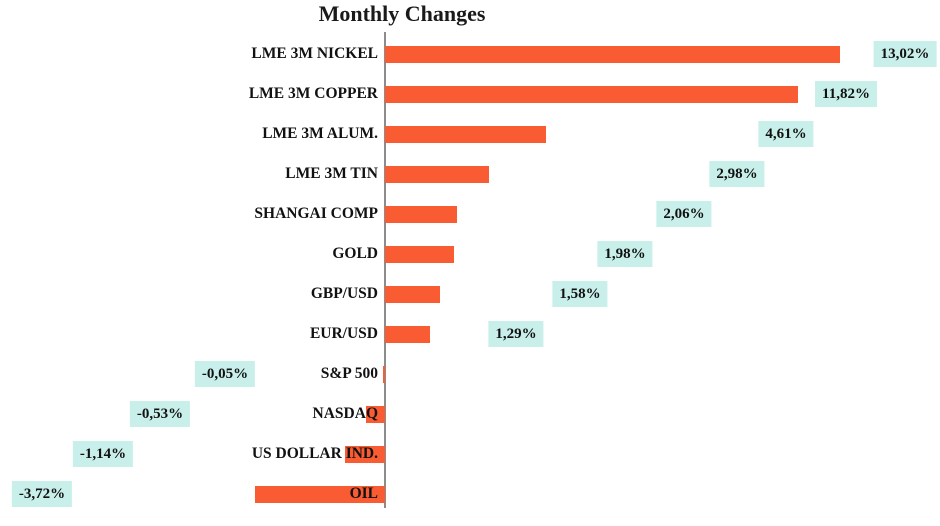  Describe the element at coordinates (349, 373) in the screenshot. I see `category-label: S&P 500` at that location.